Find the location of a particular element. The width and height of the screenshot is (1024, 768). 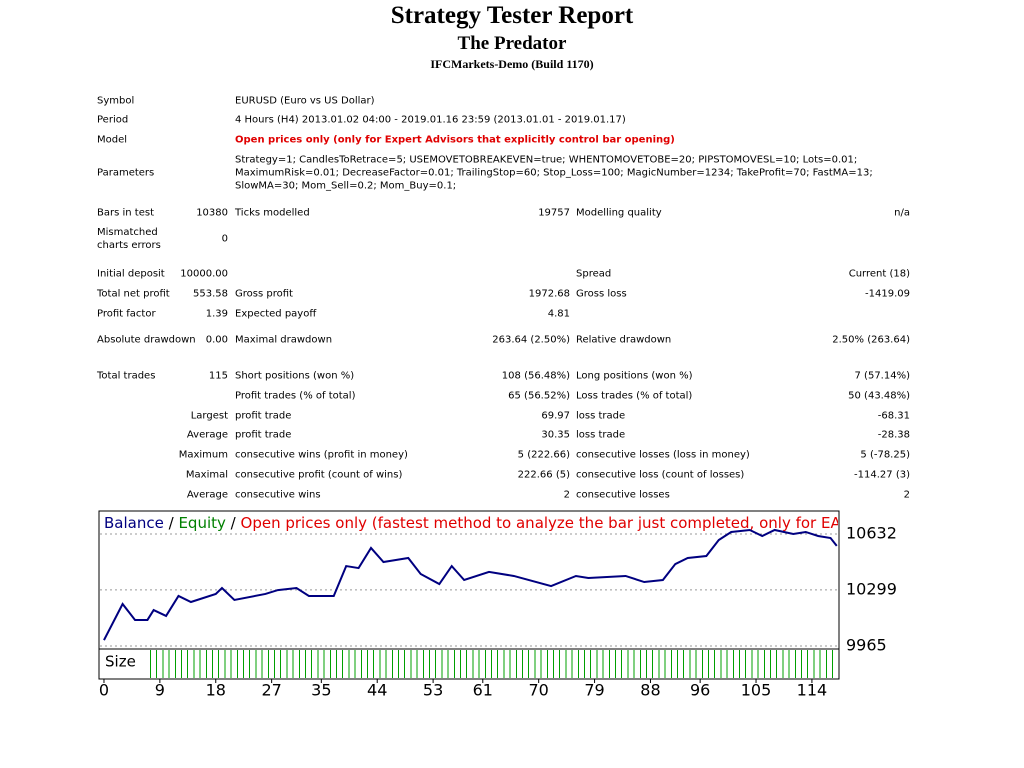

result-value: 30.35 is located at coordinates (555, 435).